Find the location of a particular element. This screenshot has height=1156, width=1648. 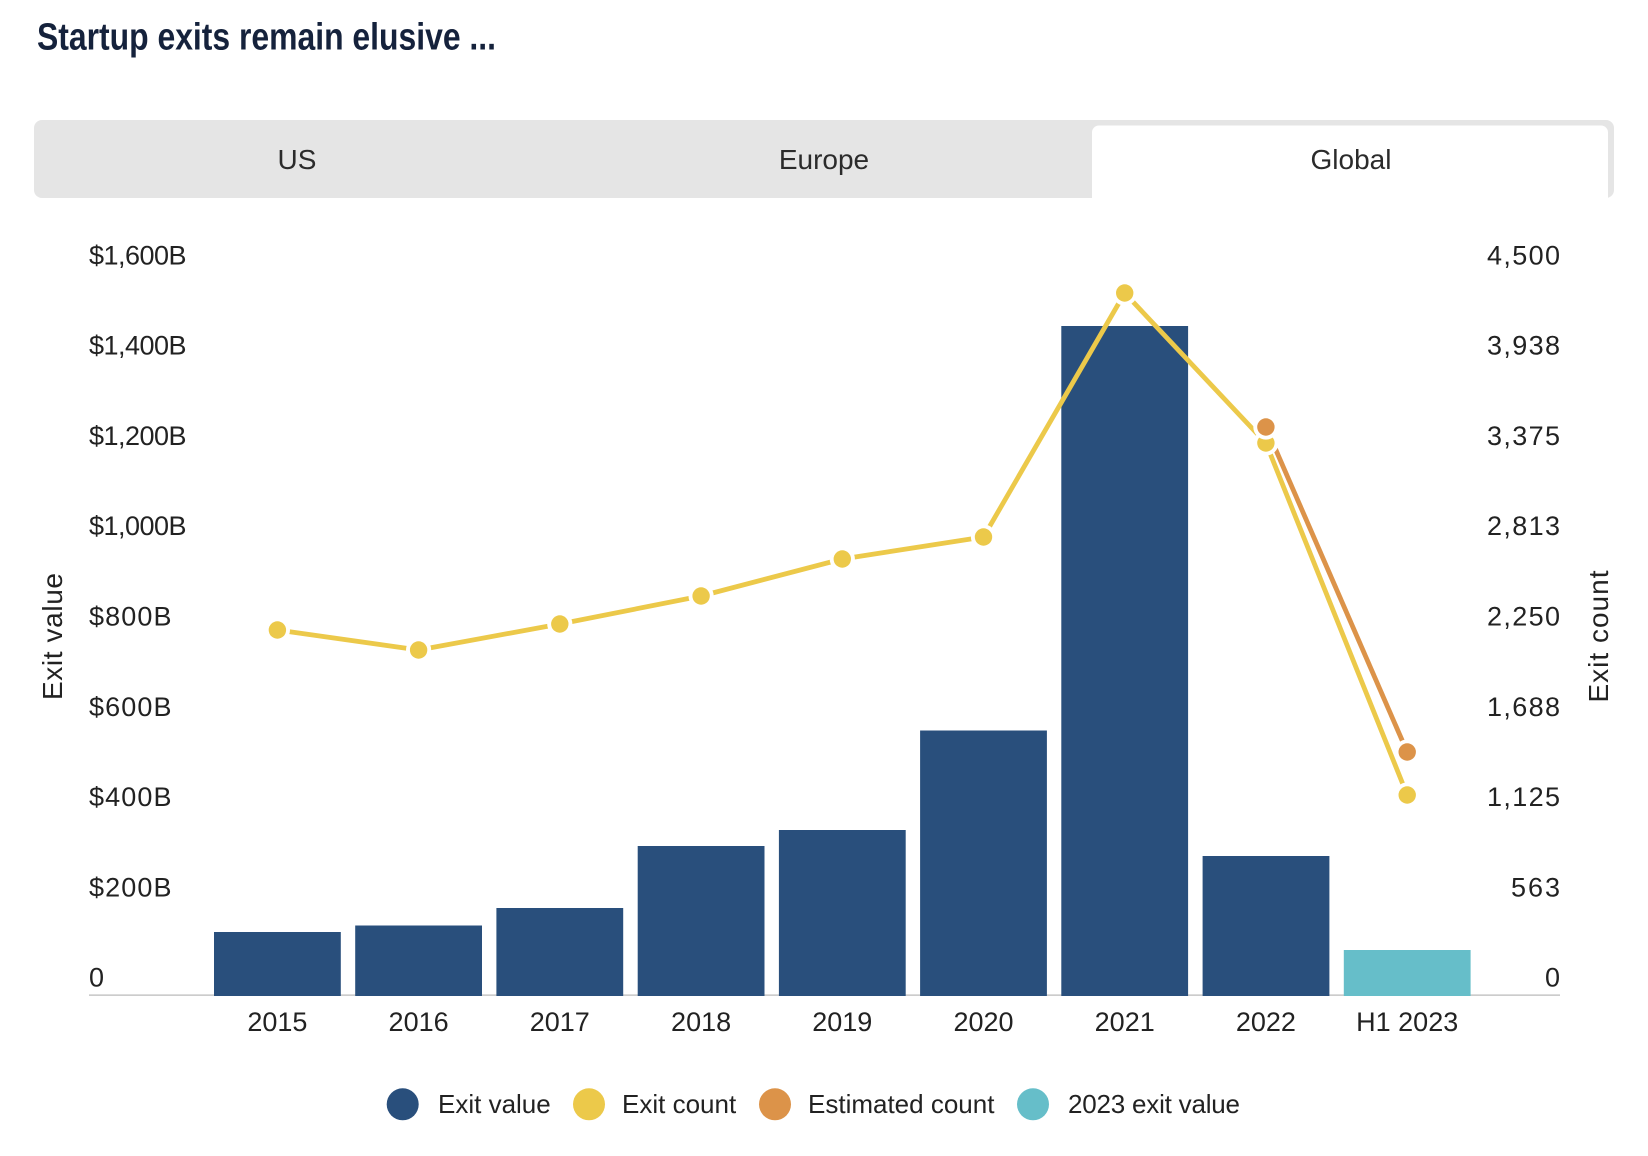

svg-text: $800B is located at coordinates (130, 617).